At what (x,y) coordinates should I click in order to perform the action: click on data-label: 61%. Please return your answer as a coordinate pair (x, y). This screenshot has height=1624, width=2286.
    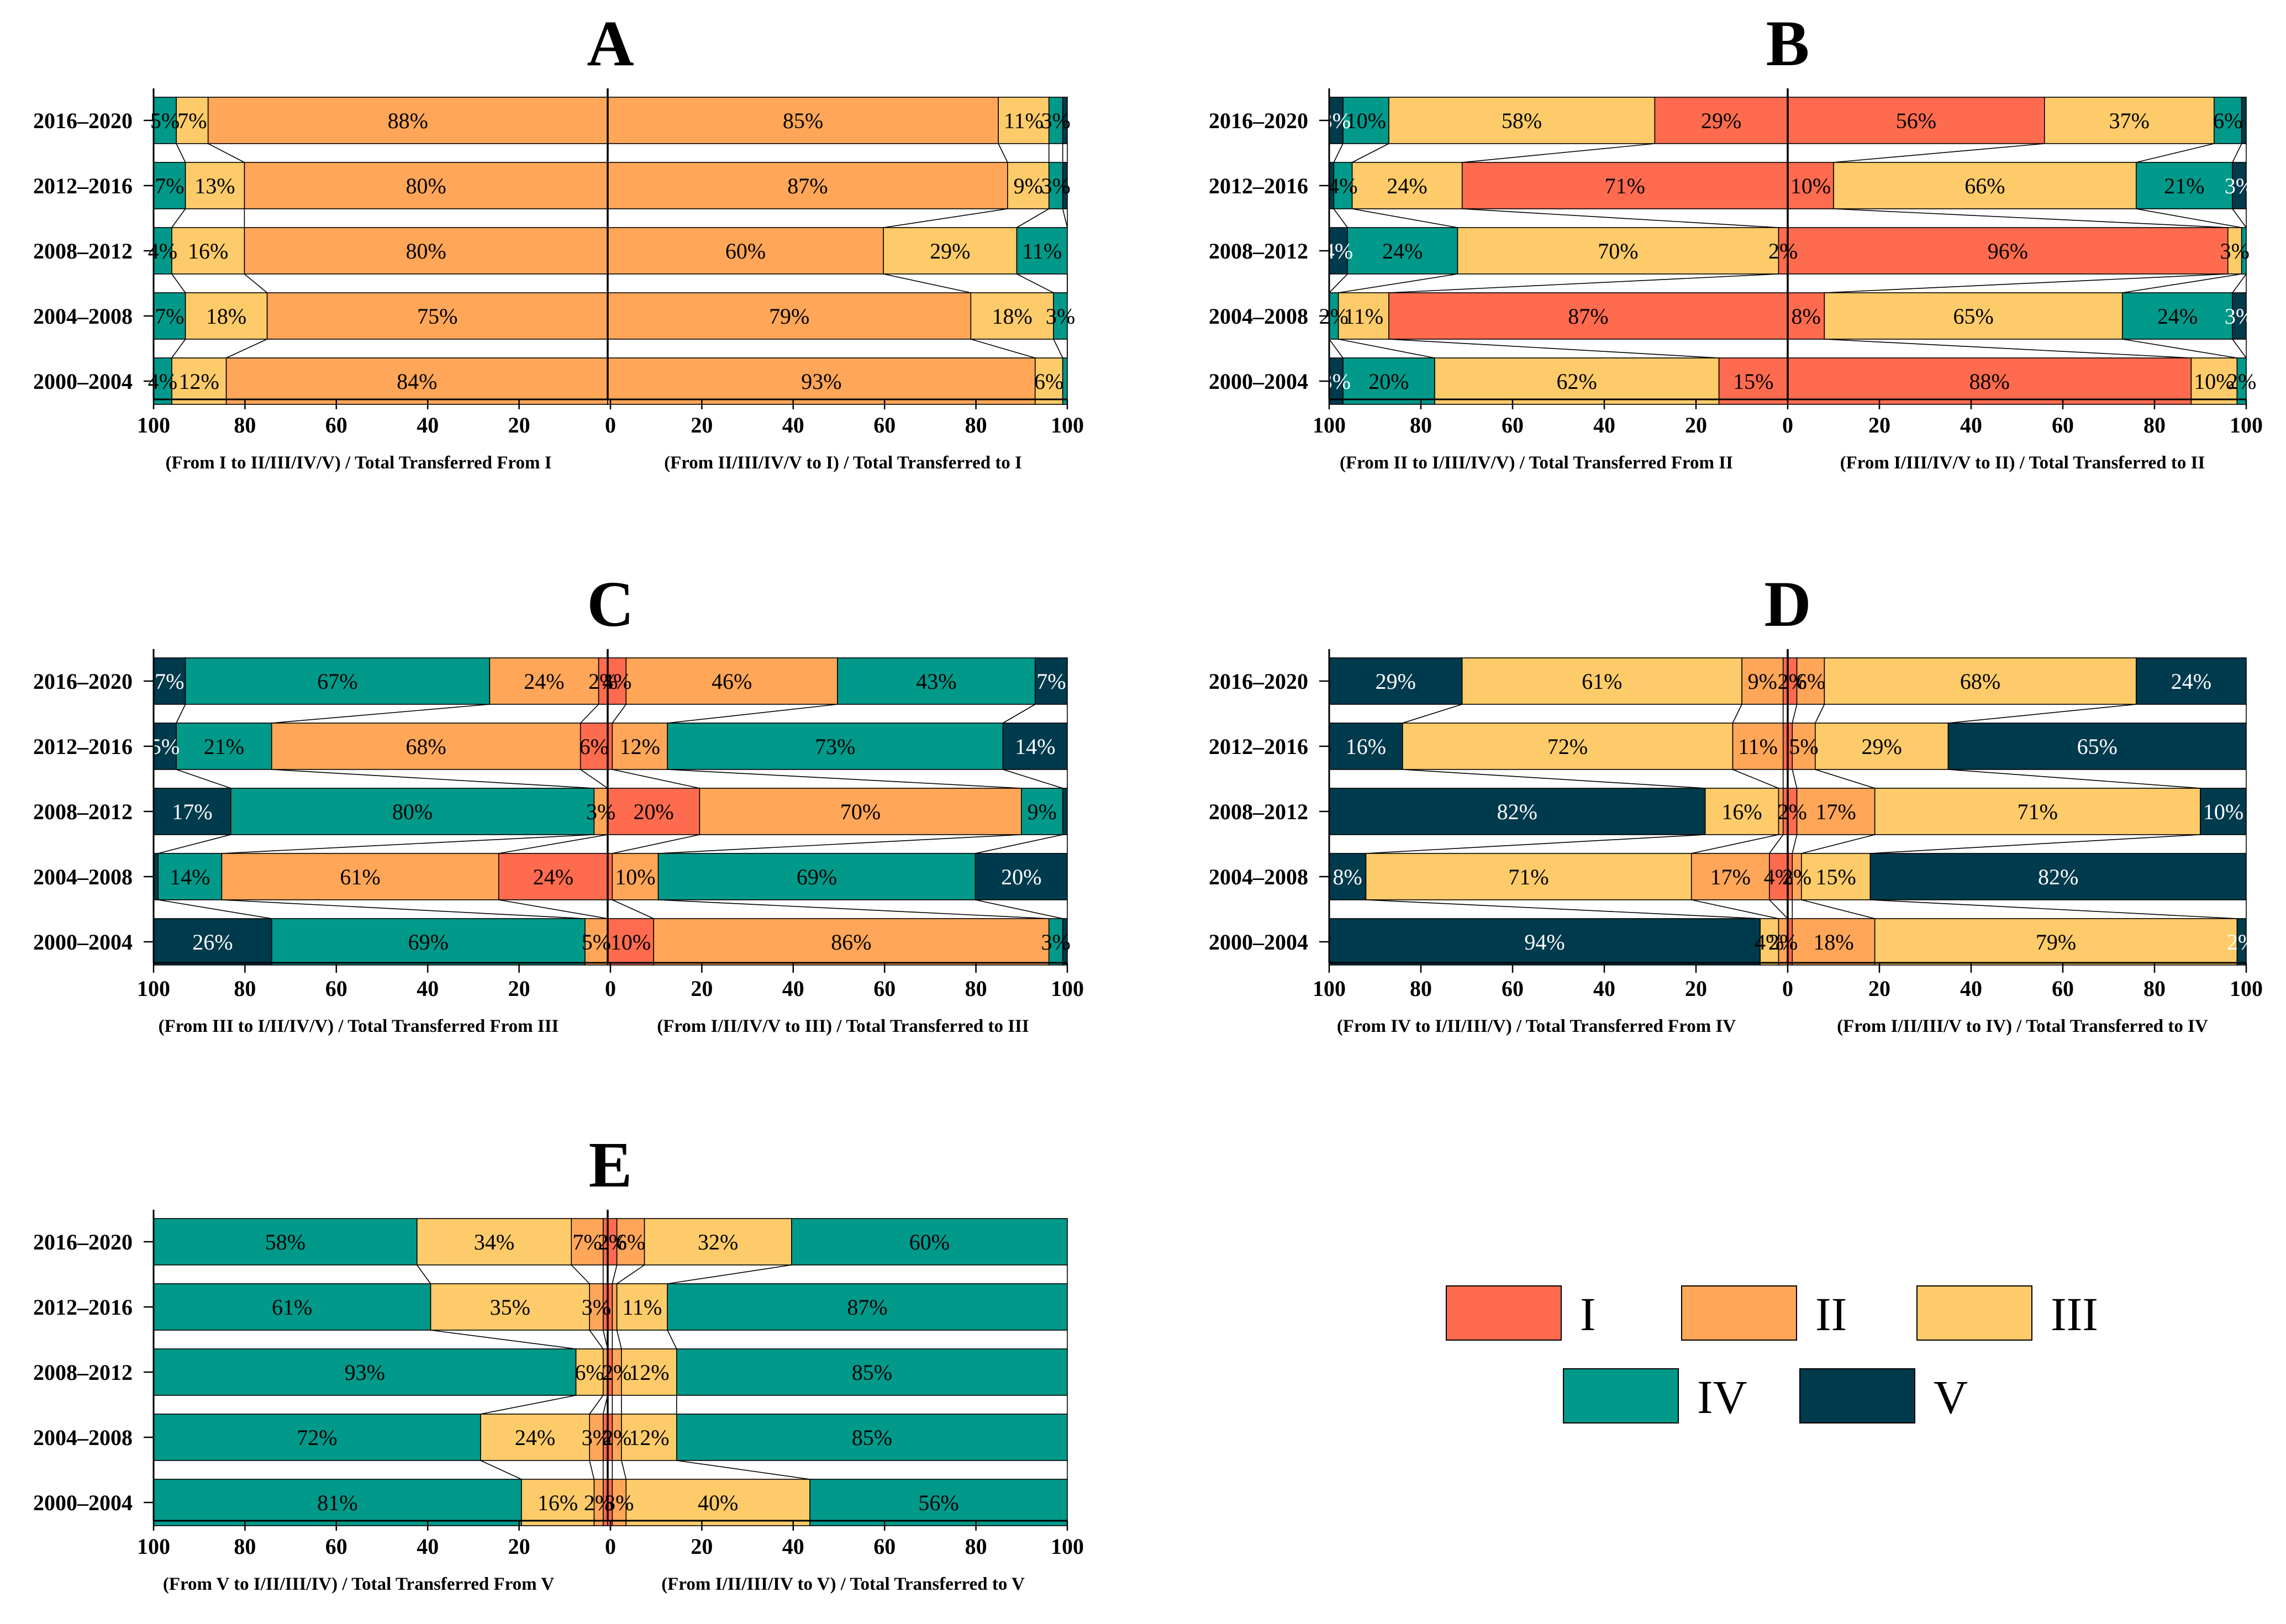
    Looking at the image, I should click on (292, 1308).